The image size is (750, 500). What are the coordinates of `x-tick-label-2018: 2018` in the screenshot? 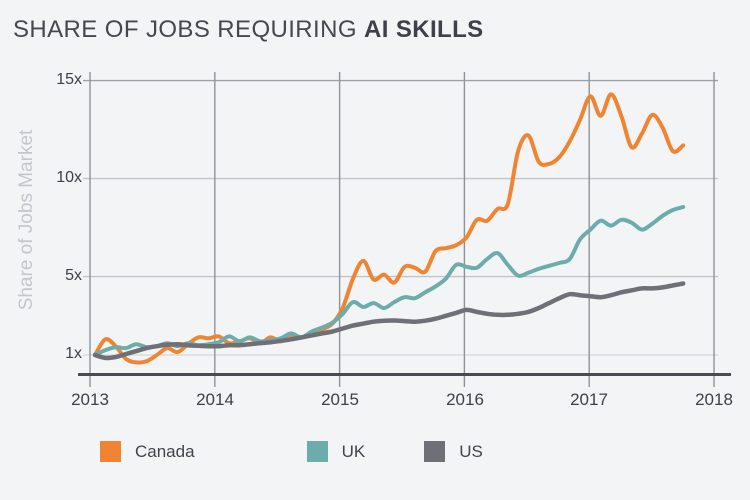 It's located at (714, 399).